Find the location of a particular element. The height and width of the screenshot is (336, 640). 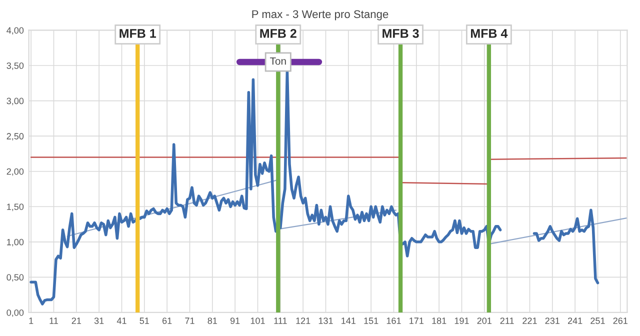

ref-line-label: MFB 2 is located at coordinates (278, 33).